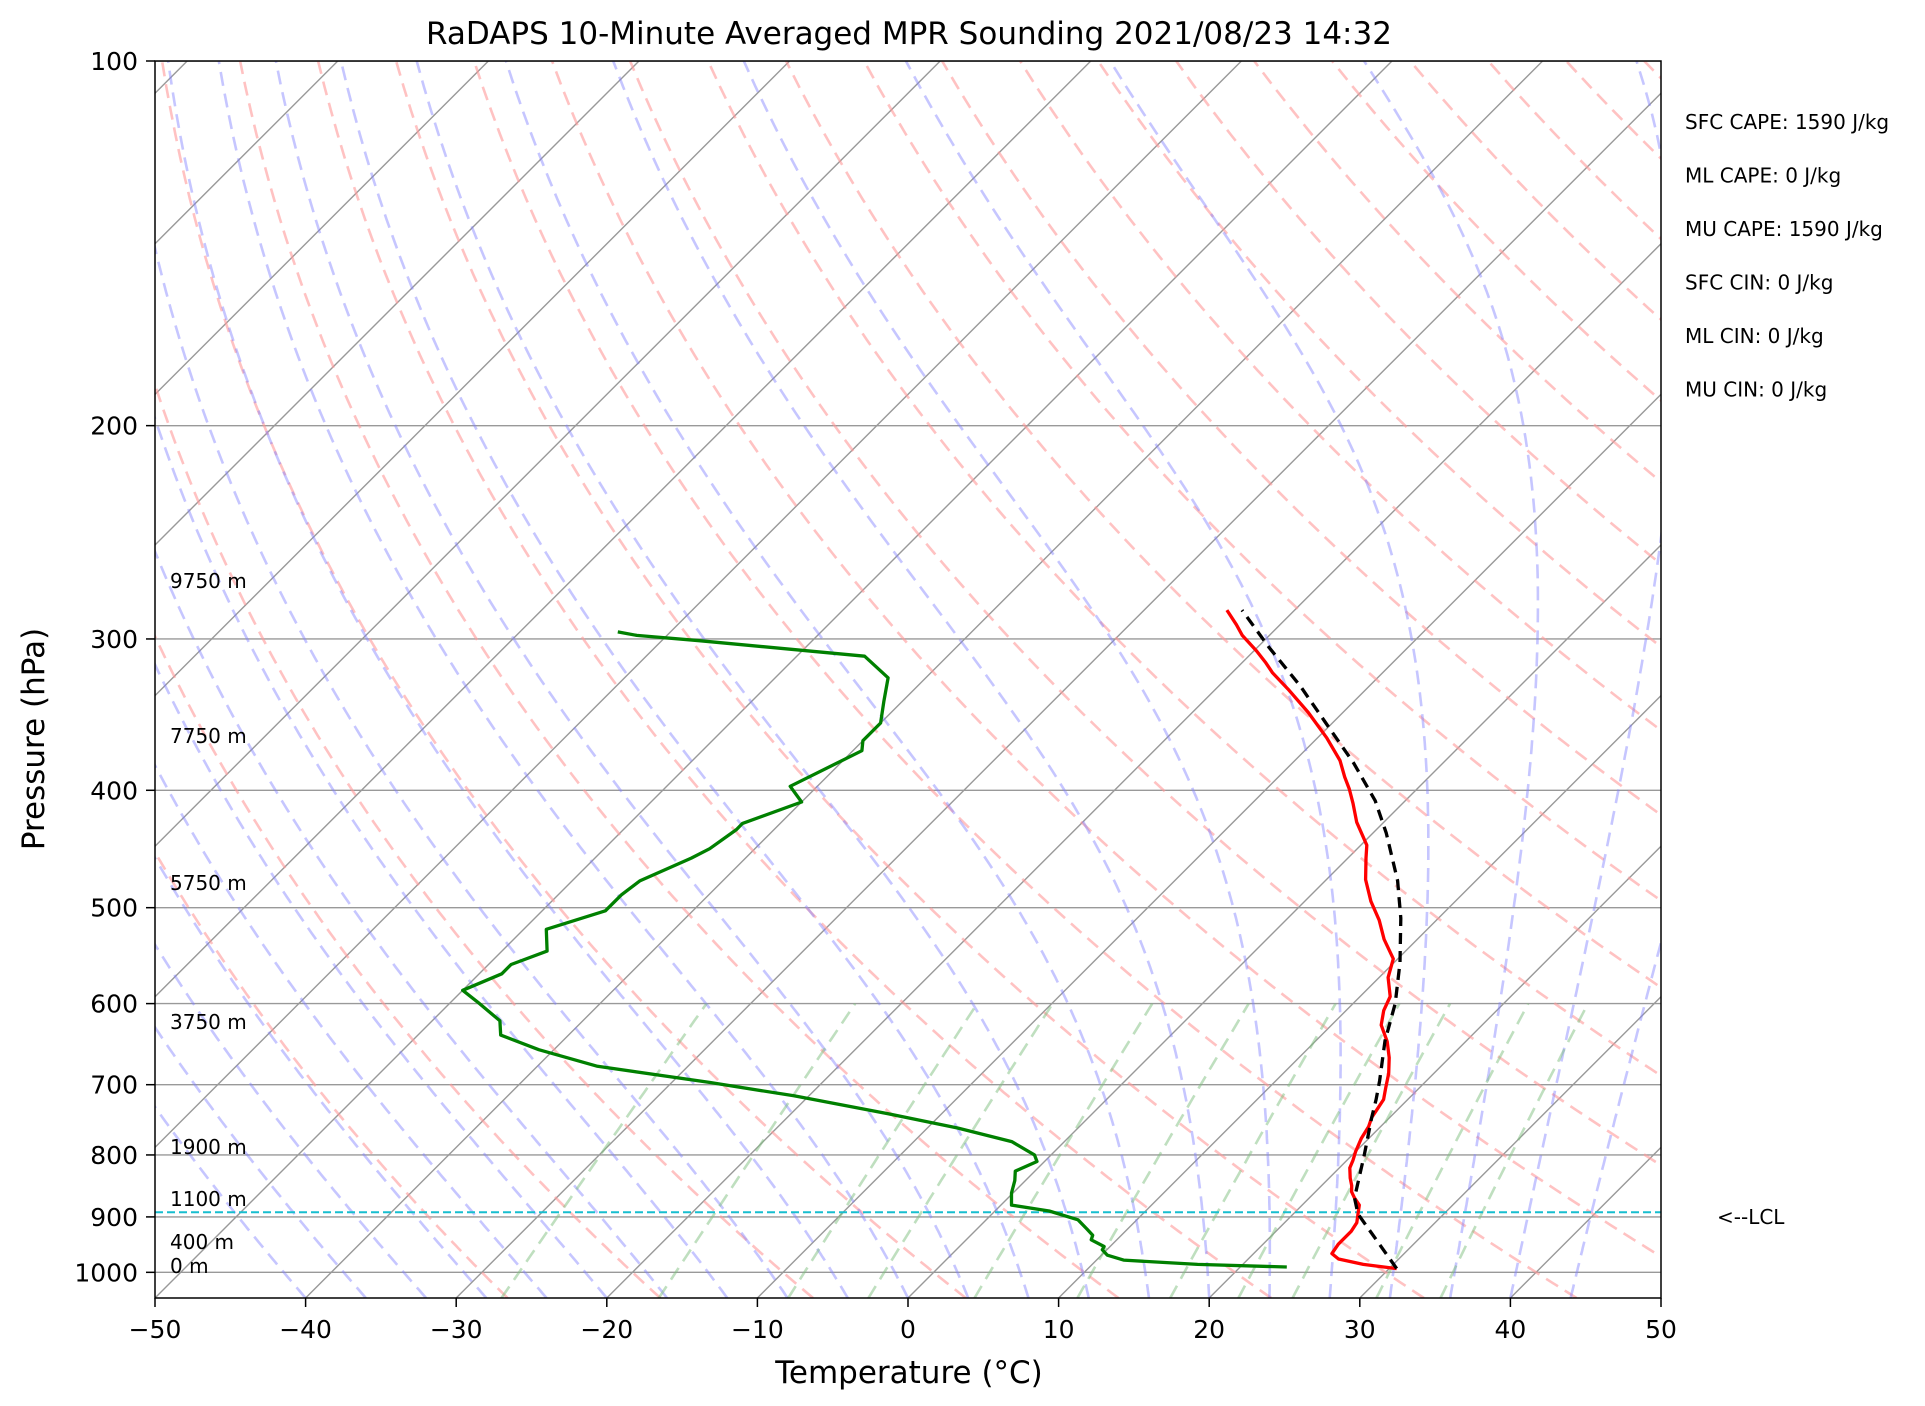 The height and width of the screenshot is (1406, 1925). What do you see at coordinates (1763, 176) in the screenshot?
I see `stat-label: ML CAPE: 0 J/kg` at bounding box center [1763, 176].